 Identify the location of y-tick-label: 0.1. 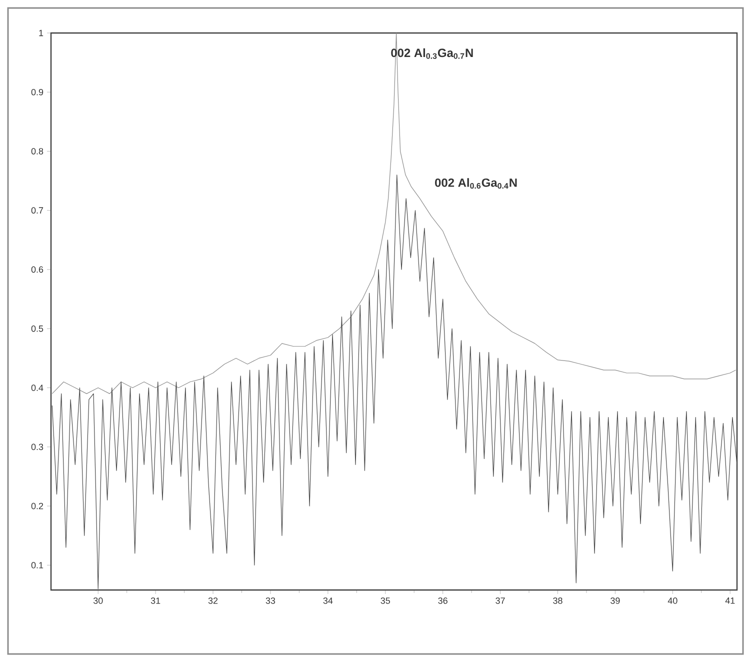
(37, 565).